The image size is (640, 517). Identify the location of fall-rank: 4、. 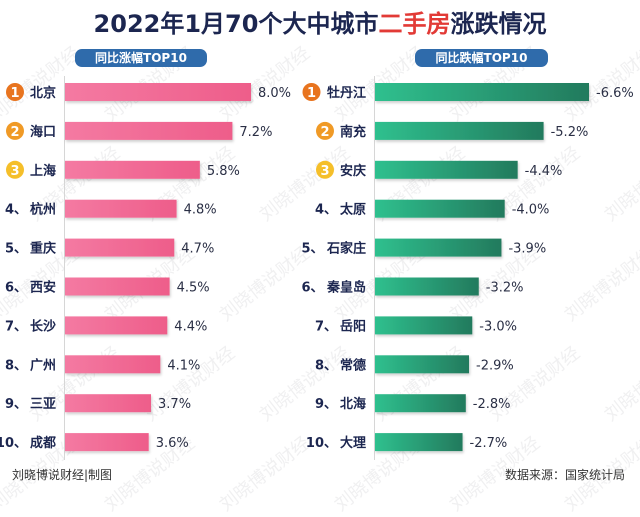
(326, 210).